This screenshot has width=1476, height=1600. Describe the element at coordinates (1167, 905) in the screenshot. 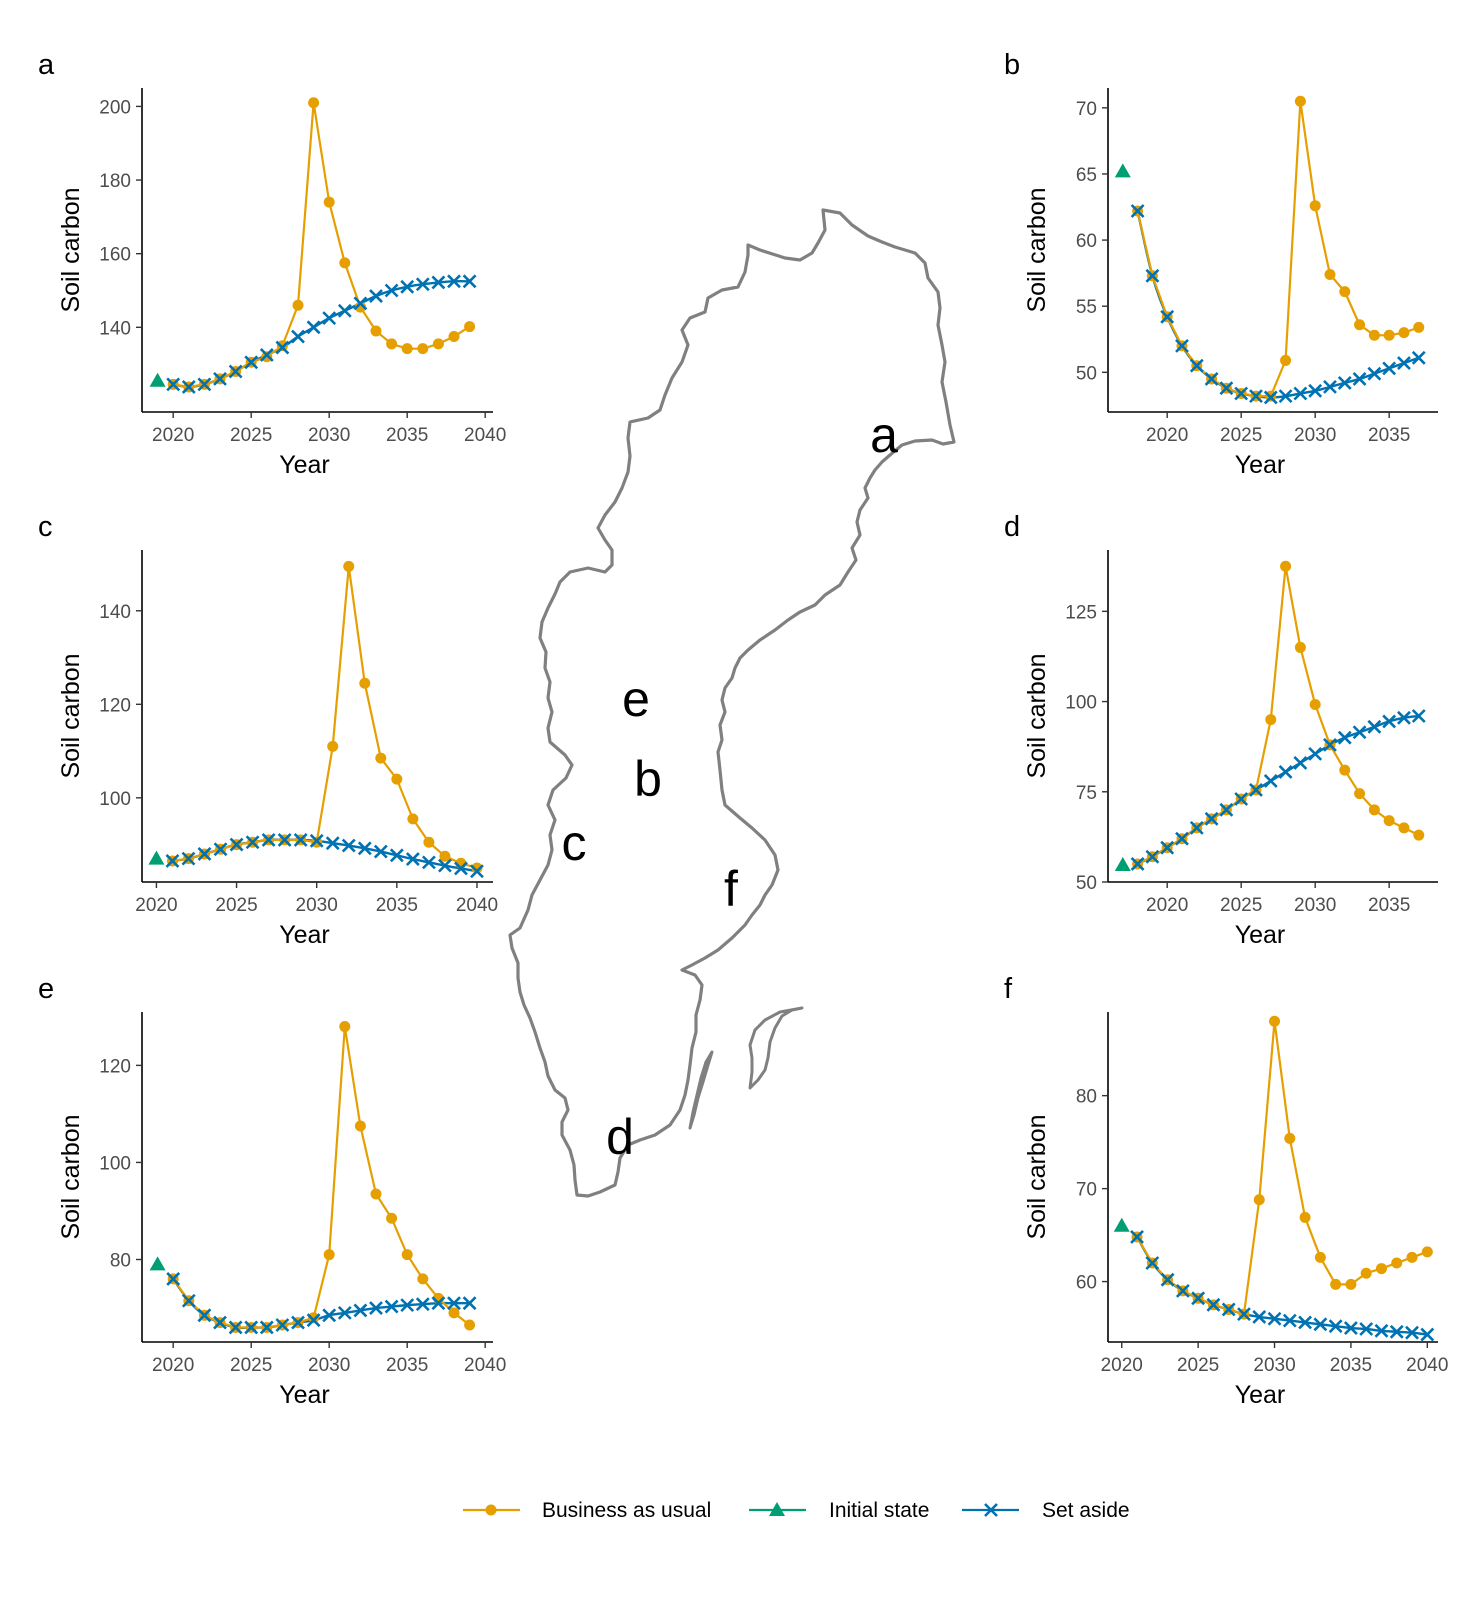

I see `x-tick-label-d: 2020` at that location.